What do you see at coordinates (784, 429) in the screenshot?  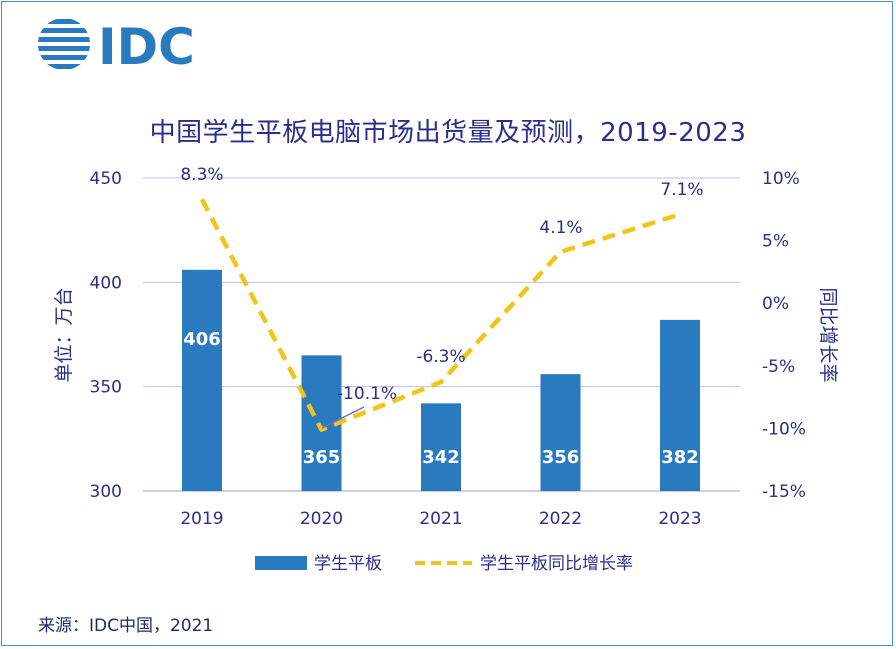 I see `right-tick-label: -10%` at bounding box center [784, 429].